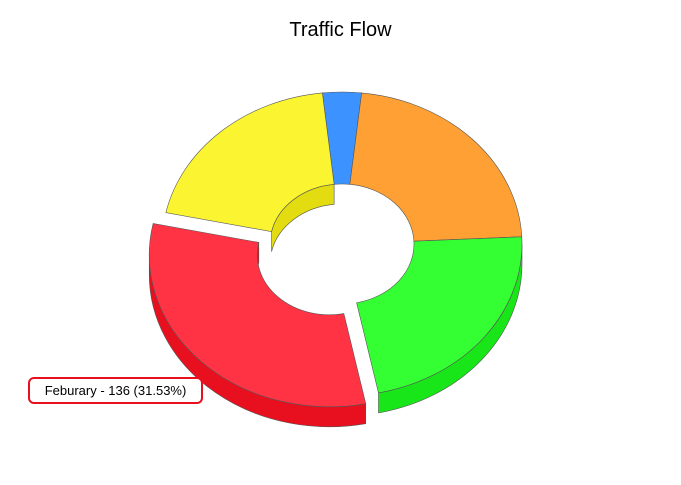 The height and width of the screenshot is (485, 681). I want to click on slice-tooltip: Feburary - 136 (31.53%), so click(115, 390).